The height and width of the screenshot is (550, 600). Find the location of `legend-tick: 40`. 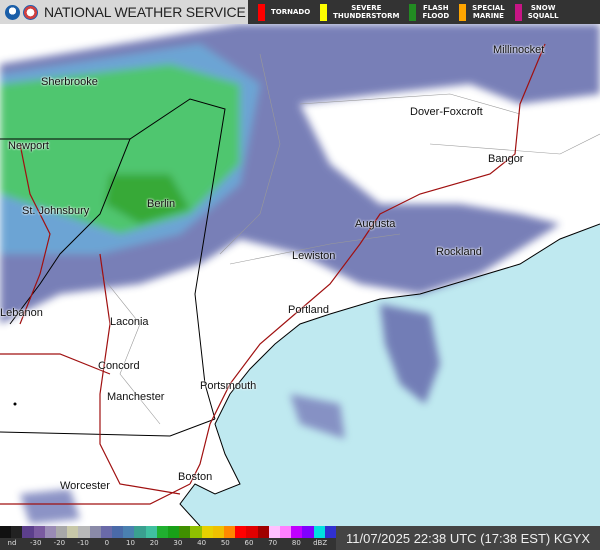

legend-tick: 40 is located at coordinates (202, 543).